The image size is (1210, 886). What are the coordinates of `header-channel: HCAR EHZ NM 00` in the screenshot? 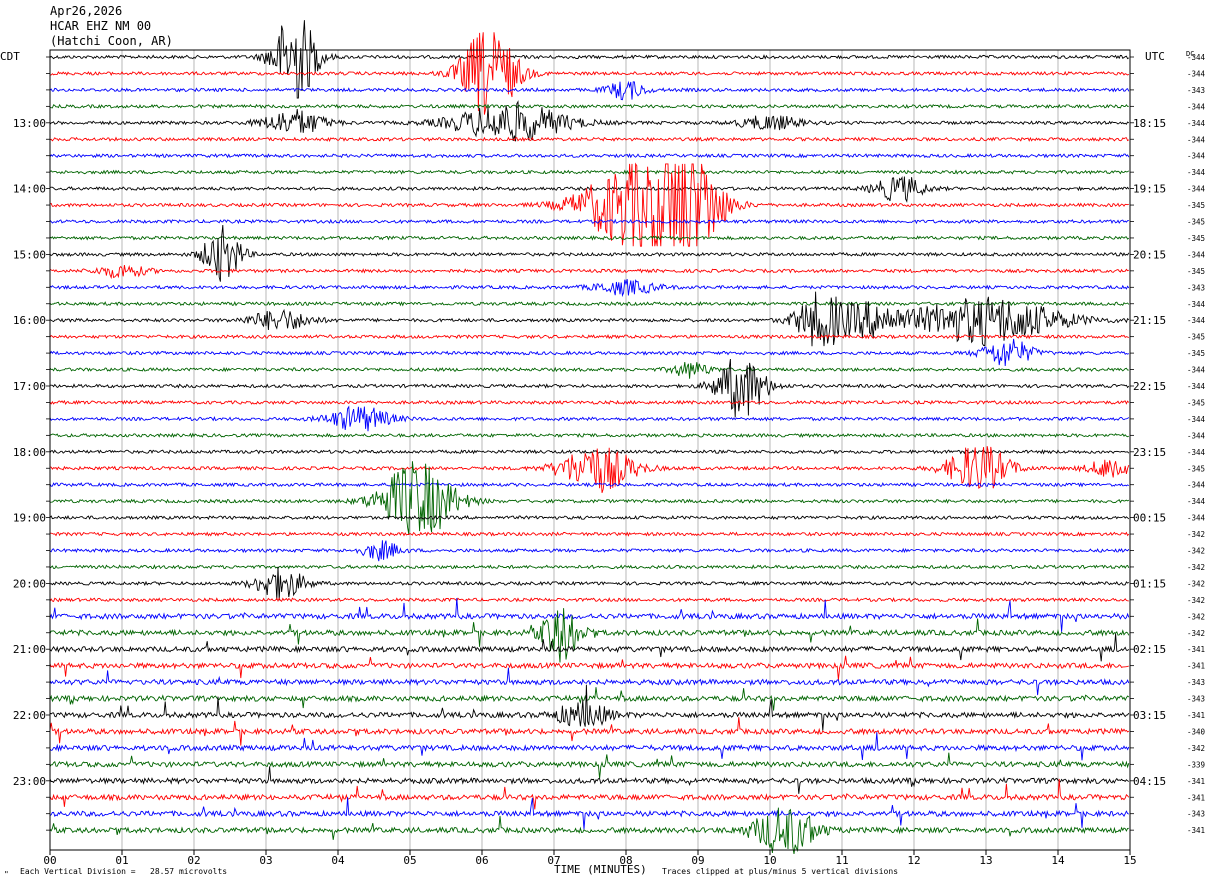 It's located at (101, 26).